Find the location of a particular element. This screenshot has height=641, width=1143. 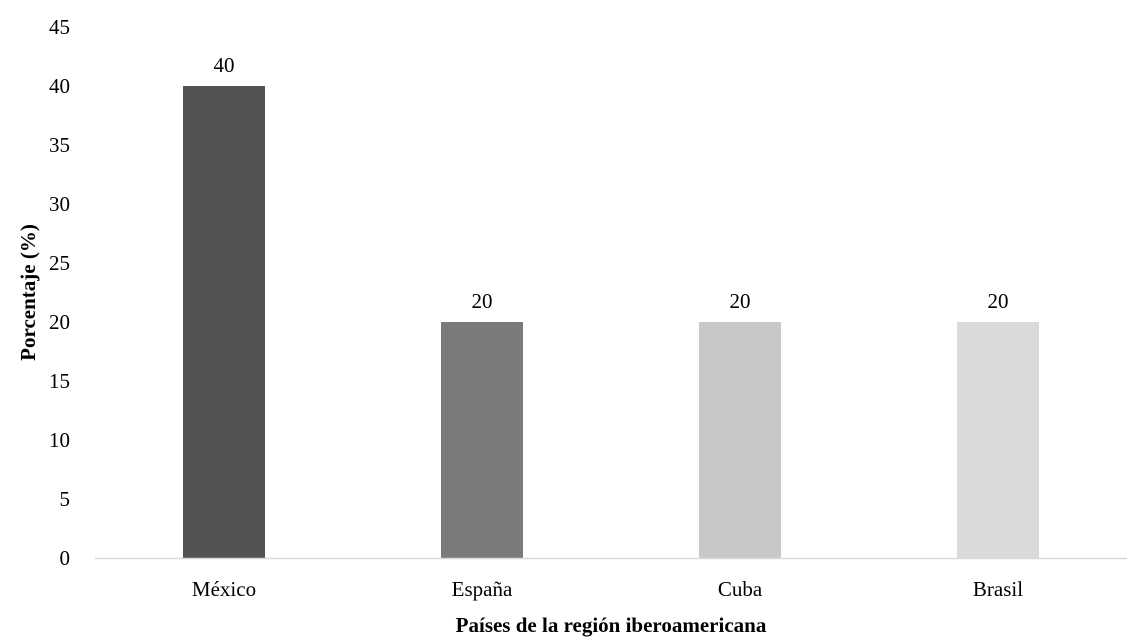

bar-cuba is located at coordinates (740, 440).